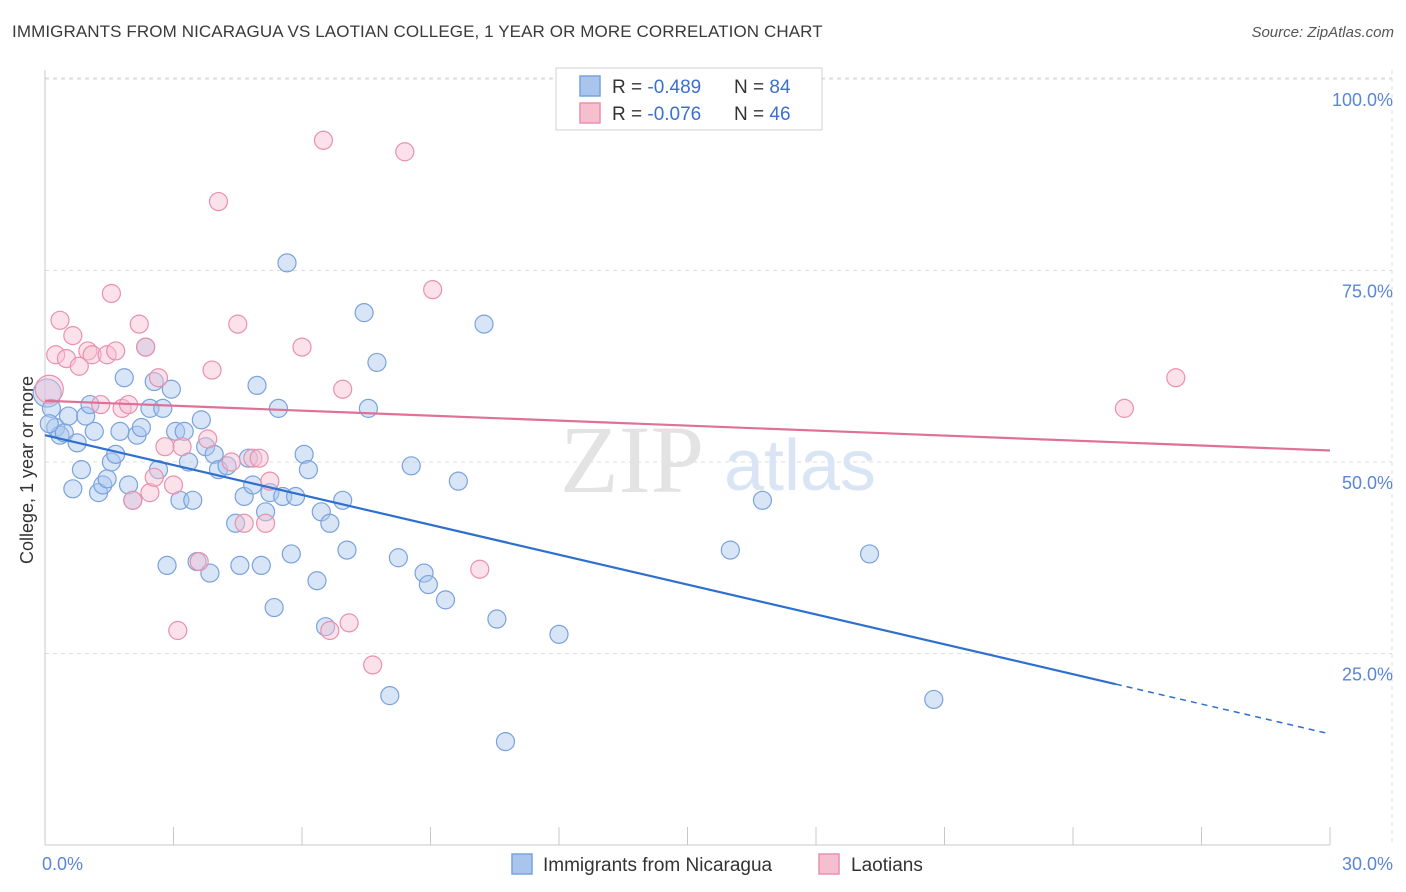  I want to click on legend-row-2-n: N = 46, so click(762, 114).